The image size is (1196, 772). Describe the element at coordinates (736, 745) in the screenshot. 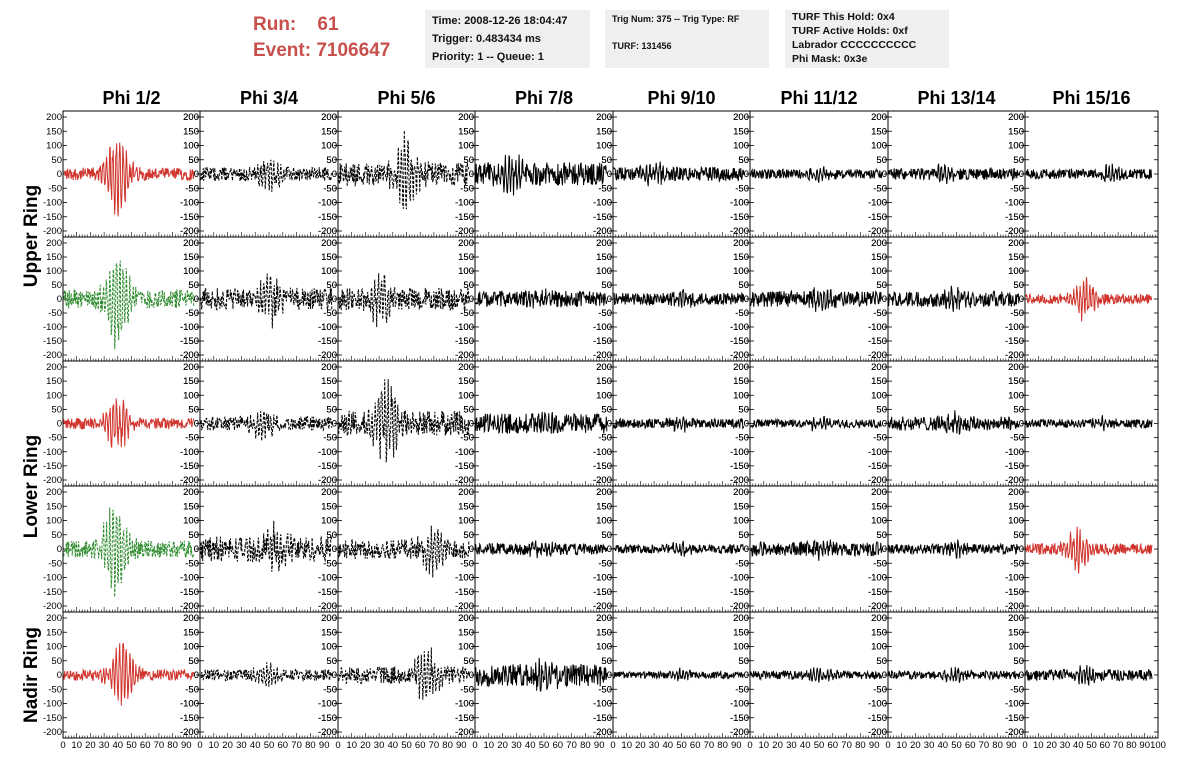

I see `x-tick-label: 90` at that location.